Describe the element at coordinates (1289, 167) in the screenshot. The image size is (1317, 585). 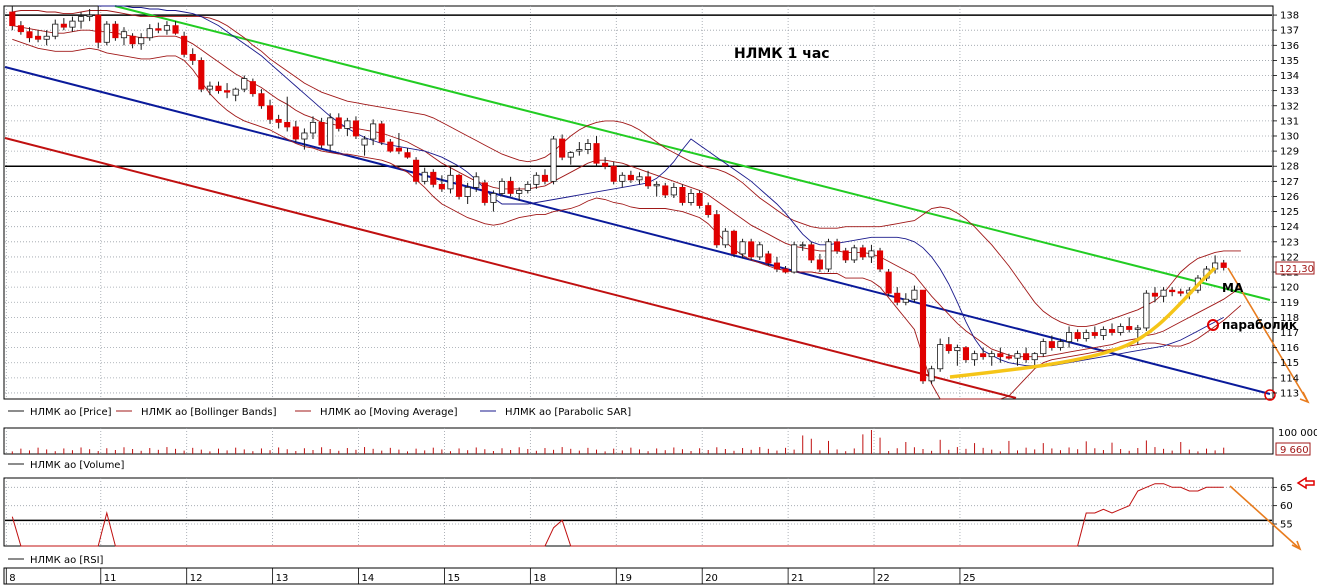
I see `price-tick-label-128: 128` at that location.